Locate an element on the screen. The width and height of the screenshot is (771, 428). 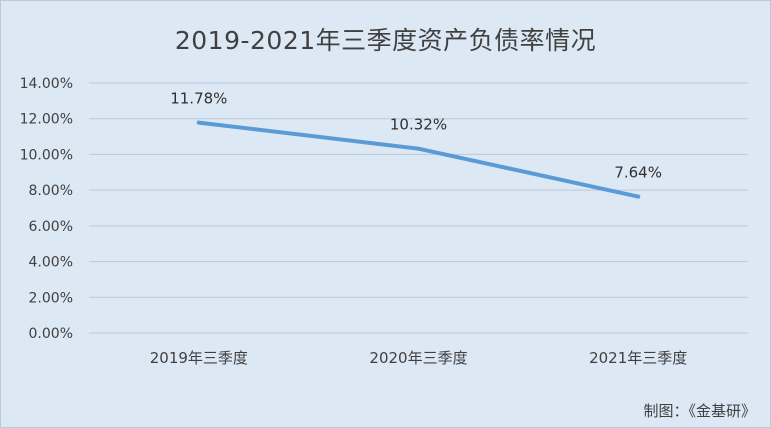
y-tick-label: 2.00% is located at coordinates (51, 298).